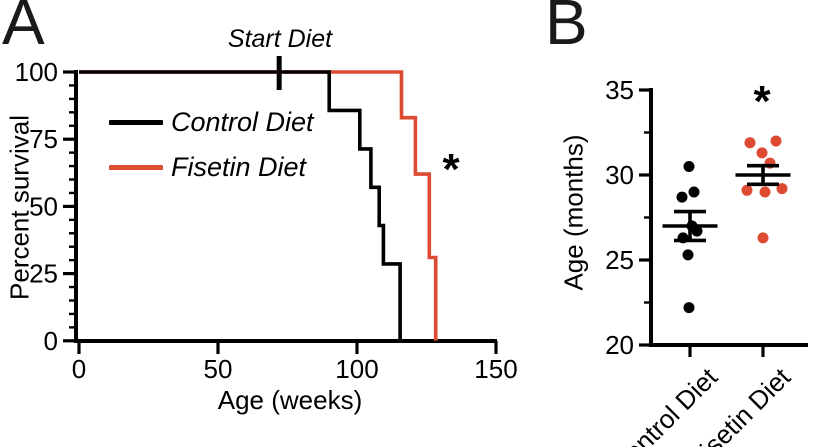  What do you see at coordinates (239, 167) in the screenshot?
I see `legend-label-fisetin: Fisetin Diet` at bounding box center [239, 167].